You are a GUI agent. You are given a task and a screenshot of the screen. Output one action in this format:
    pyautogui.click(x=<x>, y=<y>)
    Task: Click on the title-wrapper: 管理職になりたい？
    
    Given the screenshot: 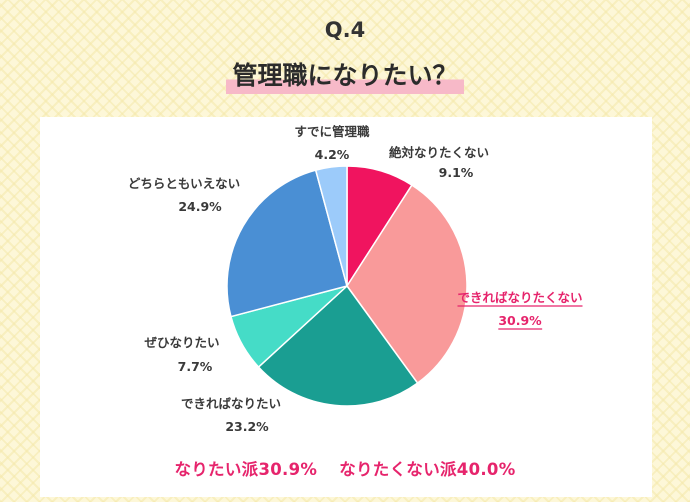 What is the action you would take?
    pyautogui.click(x=345, y=75)
    